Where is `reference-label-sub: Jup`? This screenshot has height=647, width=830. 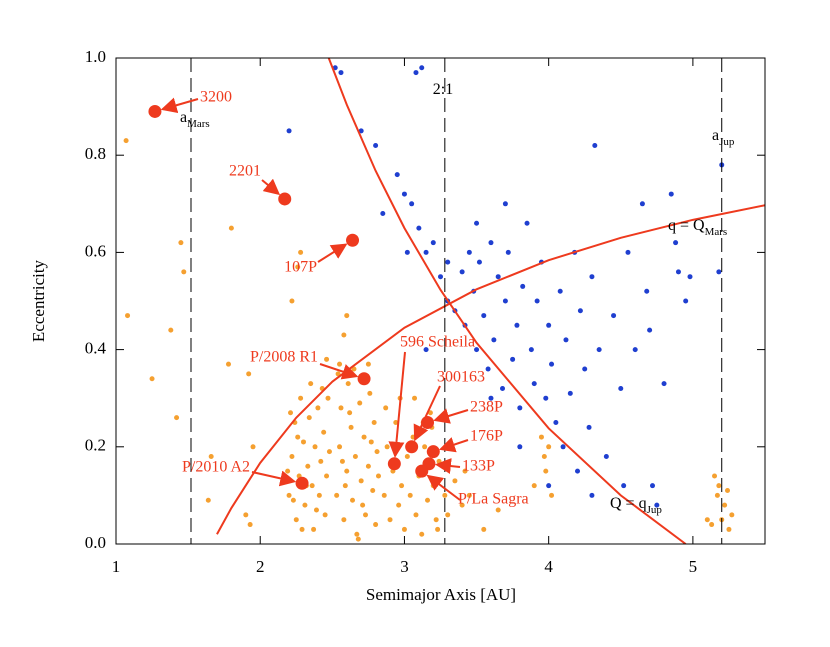
reference-label-sub: Jup is located at coordinates (727, 142).